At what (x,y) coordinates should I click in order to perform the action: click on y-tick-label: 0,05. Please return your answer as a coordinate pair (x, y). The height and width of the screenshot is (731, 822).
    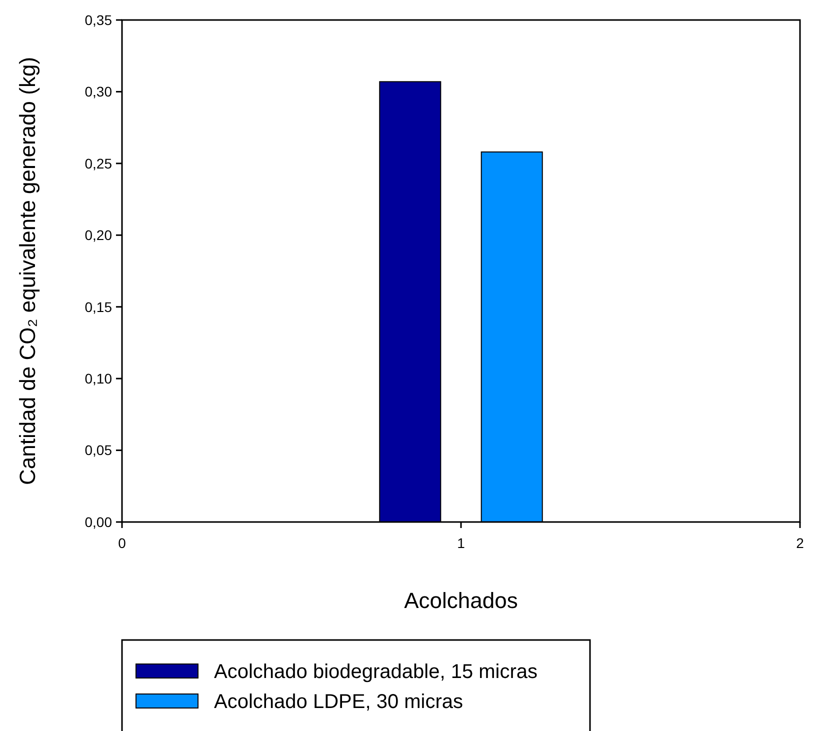
    Looking at the image, I should click on (98, 450).